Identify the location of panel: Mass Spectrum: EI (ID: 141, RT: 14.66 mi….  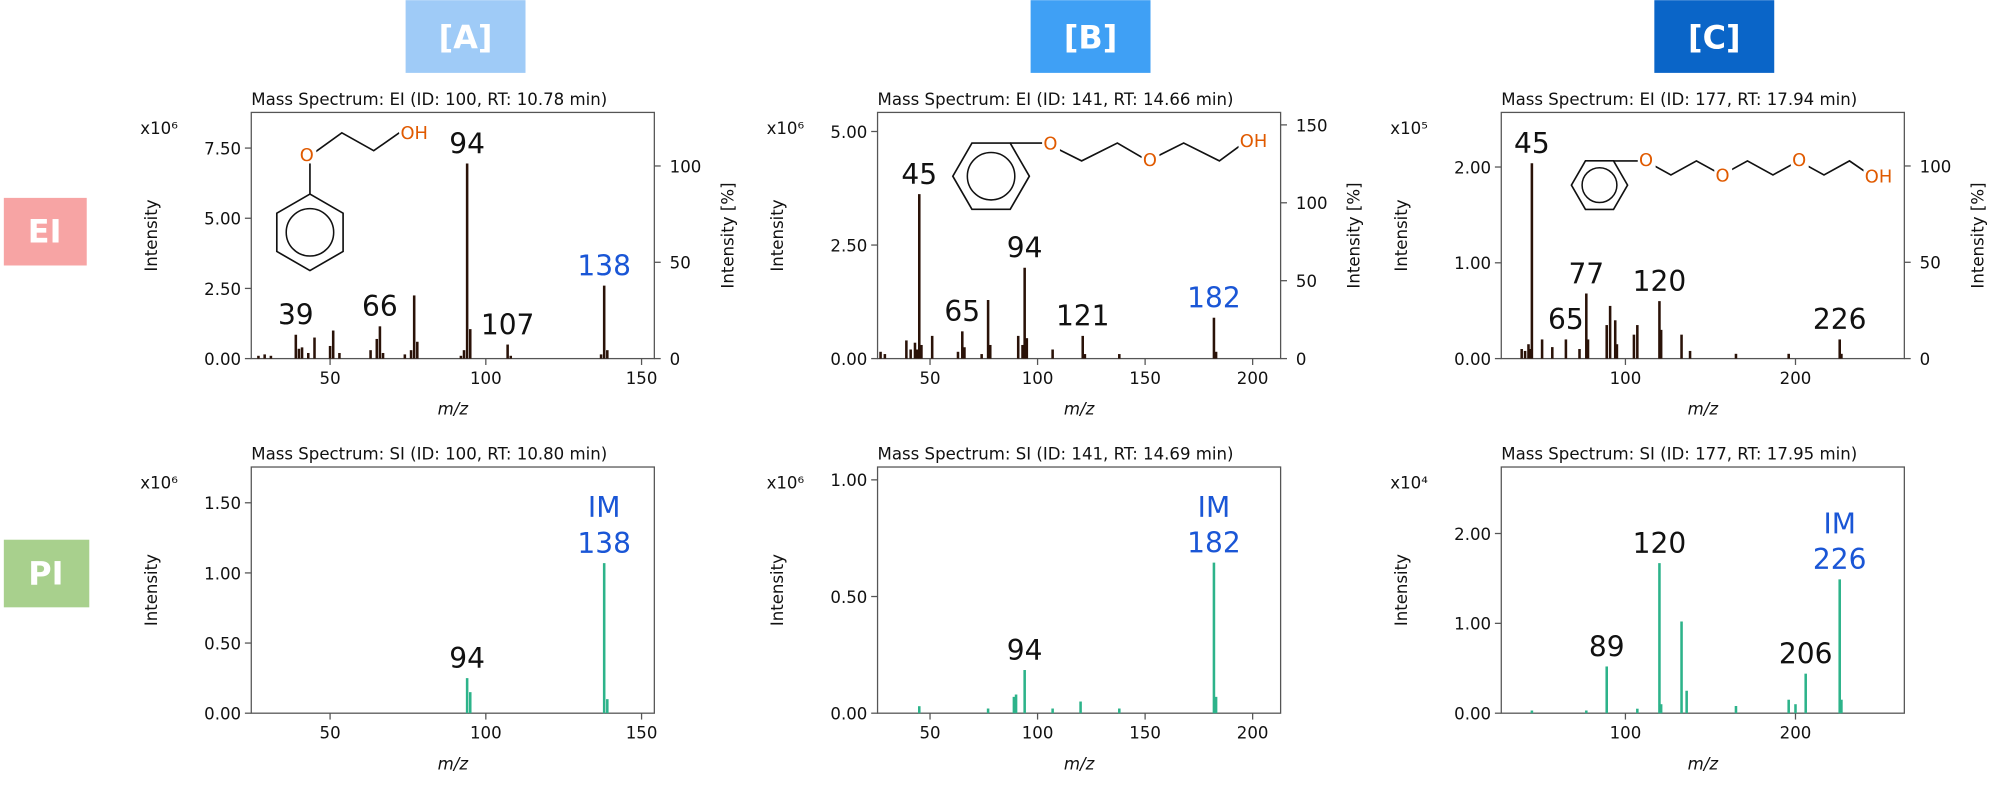
(1065, 254).